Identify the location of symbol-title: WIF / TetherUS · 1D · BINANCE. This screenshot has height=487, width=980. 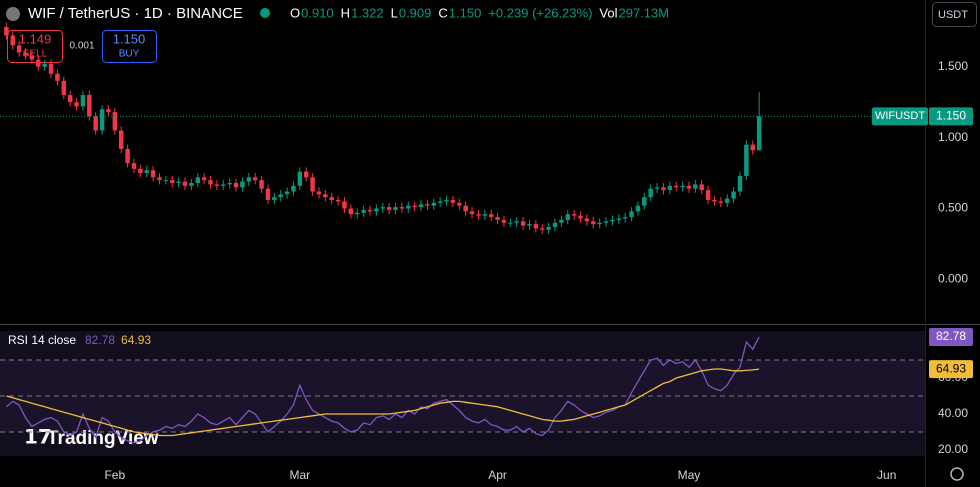
(135, 13).